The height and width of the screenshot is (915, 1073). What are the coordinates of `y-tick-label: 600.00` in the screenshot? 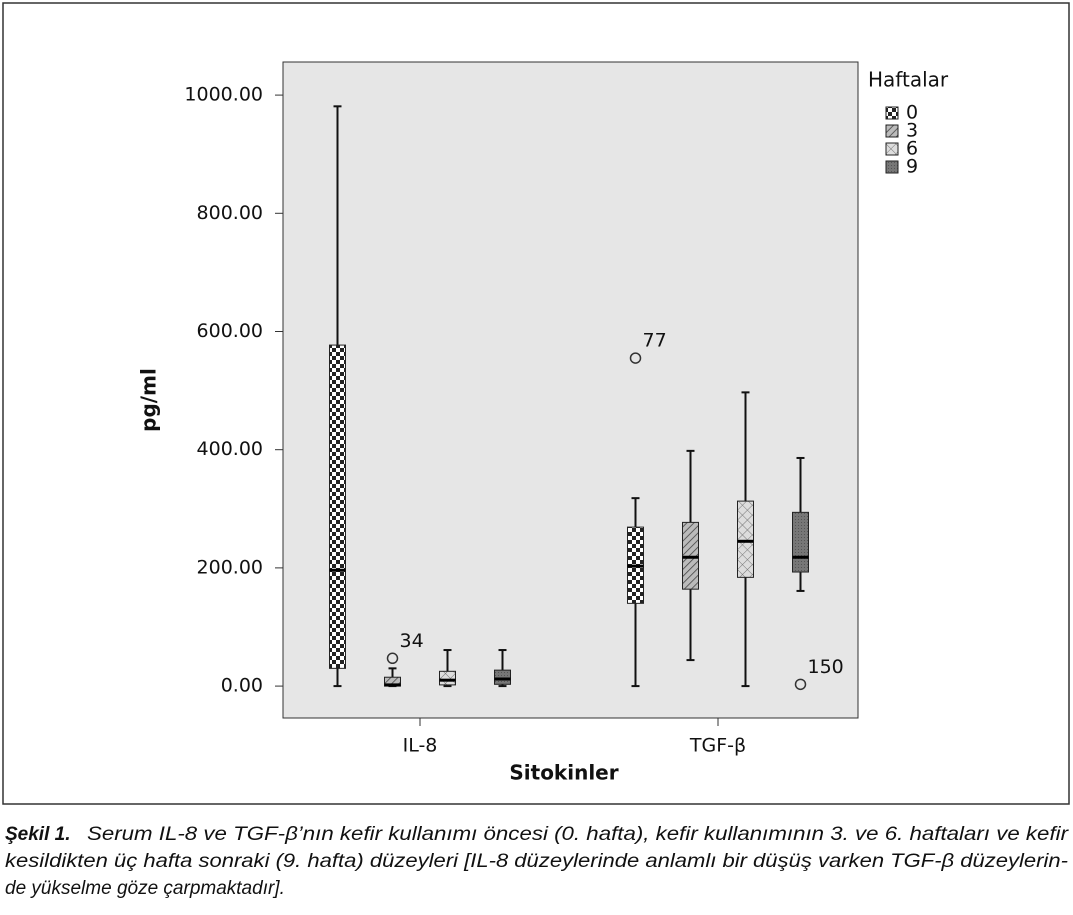 It's located at (230, 331).